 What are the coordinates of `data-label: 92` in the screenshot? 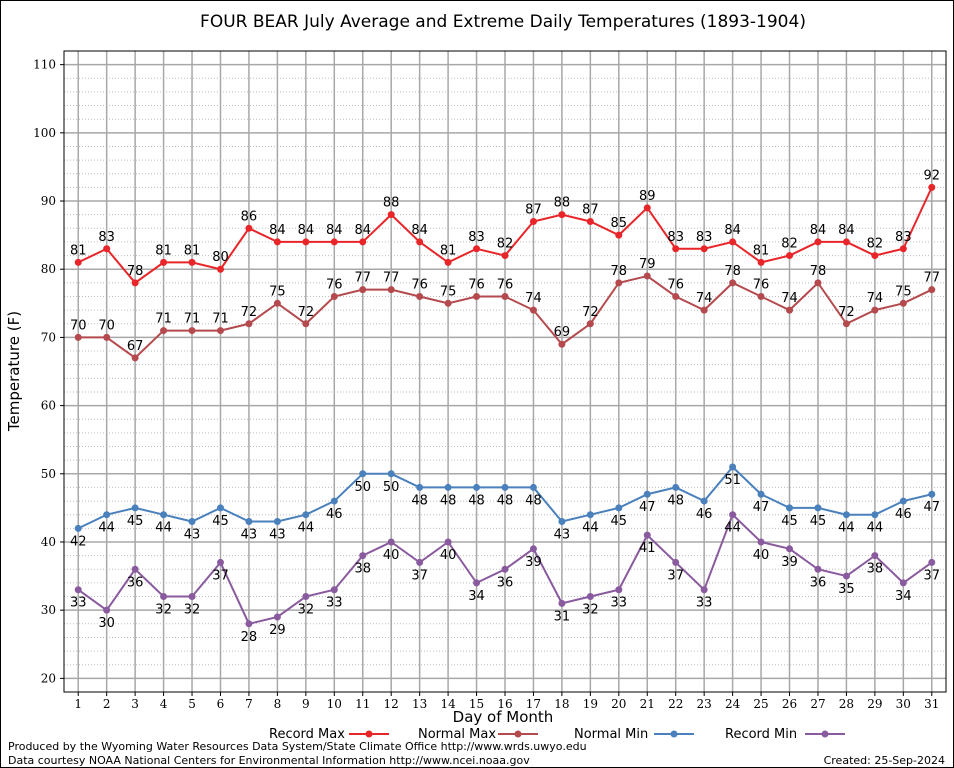 It's located at (932, 175).